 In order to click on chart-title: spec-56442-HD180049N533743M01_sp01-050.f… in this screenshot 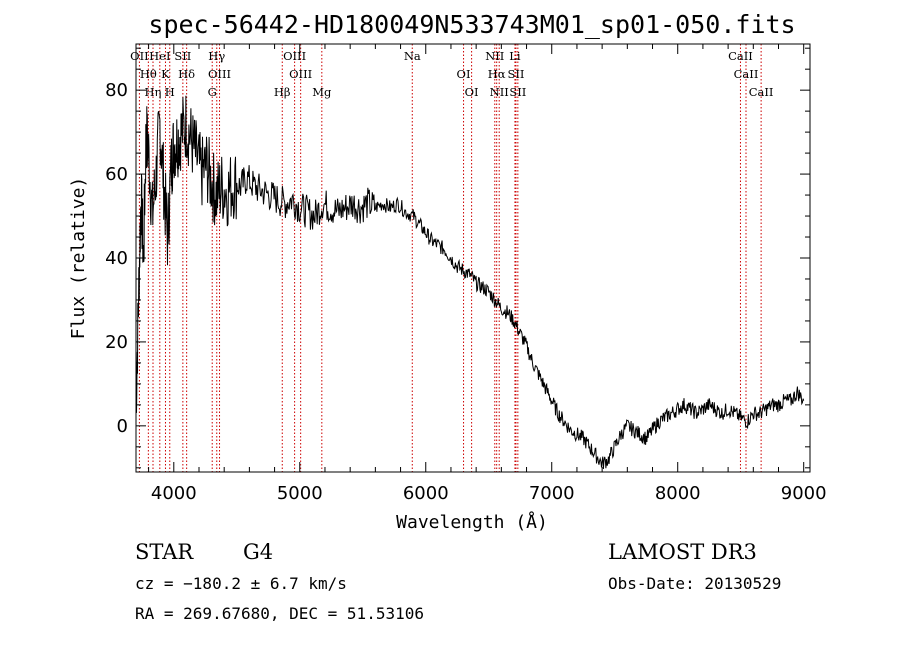, I will do `click(471, 24)`.